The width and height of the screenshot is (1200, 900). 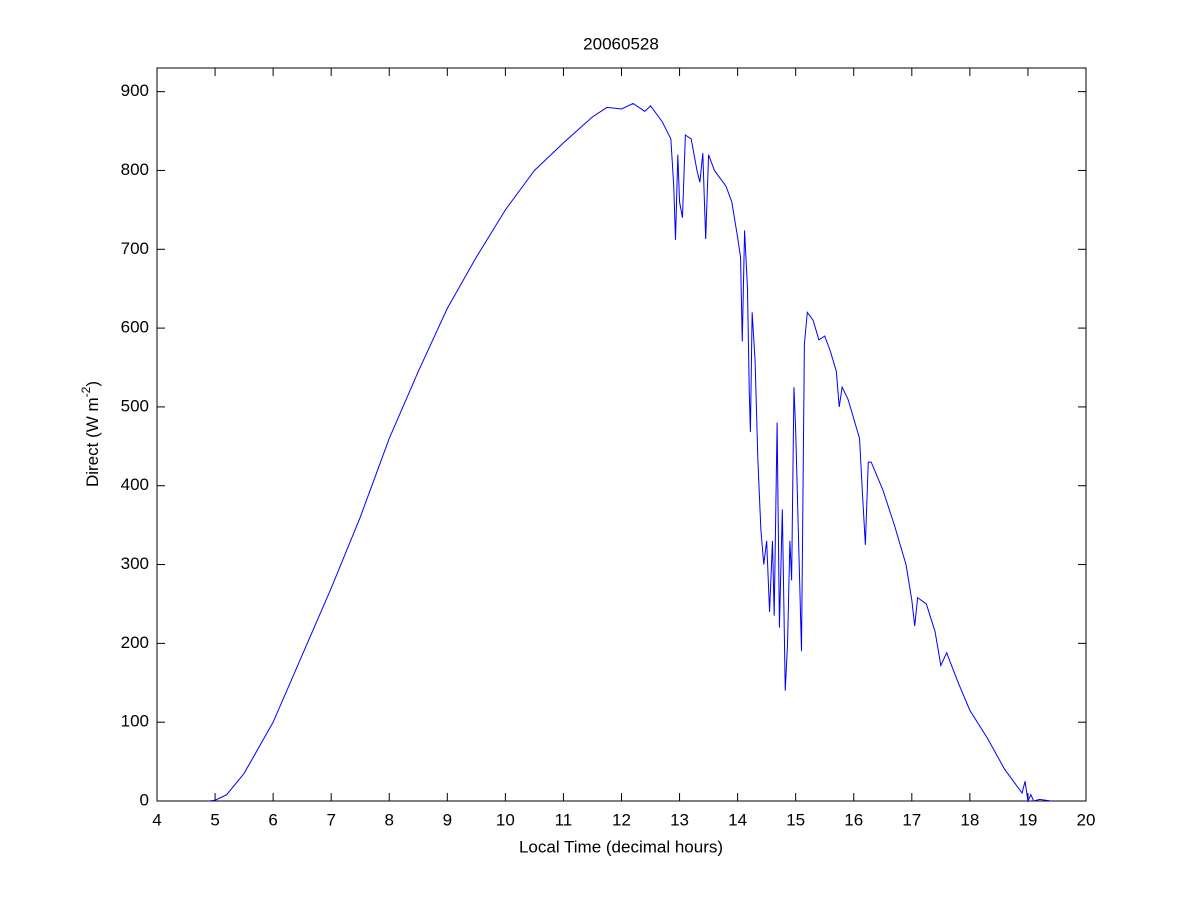 I want to click on x-tick-label: 11, so click(x=564, y=819).